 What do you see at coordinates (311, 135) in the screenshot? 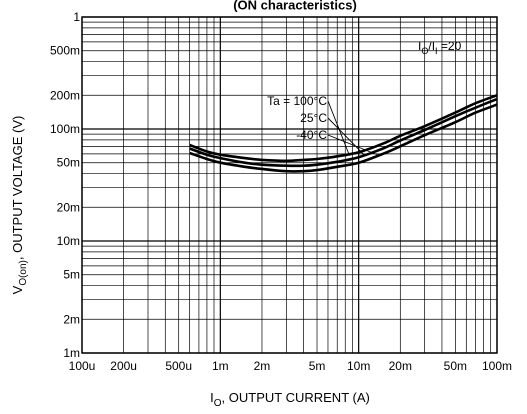
I see `series-label-2: -40°C` at bounding box center [311, 135].